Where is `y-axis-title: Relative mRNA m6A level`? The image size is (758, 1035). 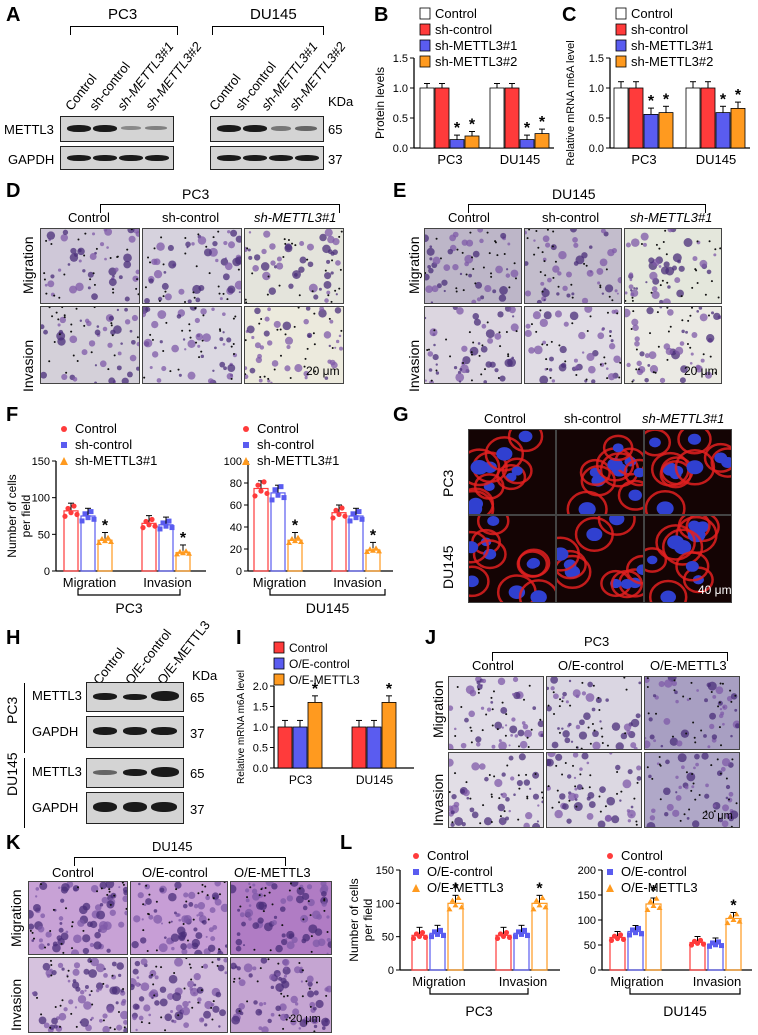
y-axis-title: Relative mRNA m6A level is located at coordinates (571, 102).